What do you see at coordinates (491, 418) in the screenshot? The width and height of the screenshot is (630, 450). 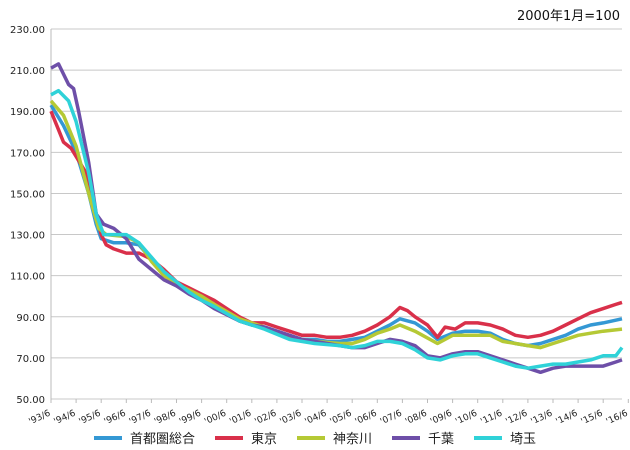 I see `x-tick-label: '11/6` at bounding box center [491, 418].